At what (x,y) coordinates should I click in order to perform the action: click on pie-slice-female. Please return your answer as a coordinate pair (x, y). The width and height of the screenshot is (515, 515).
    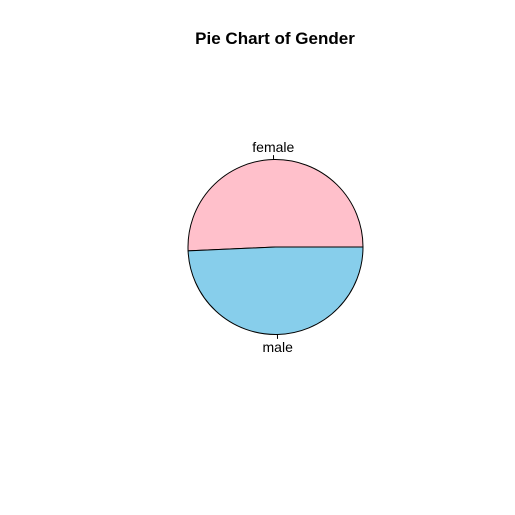
    Looking at the image, I should click on (275, 205).